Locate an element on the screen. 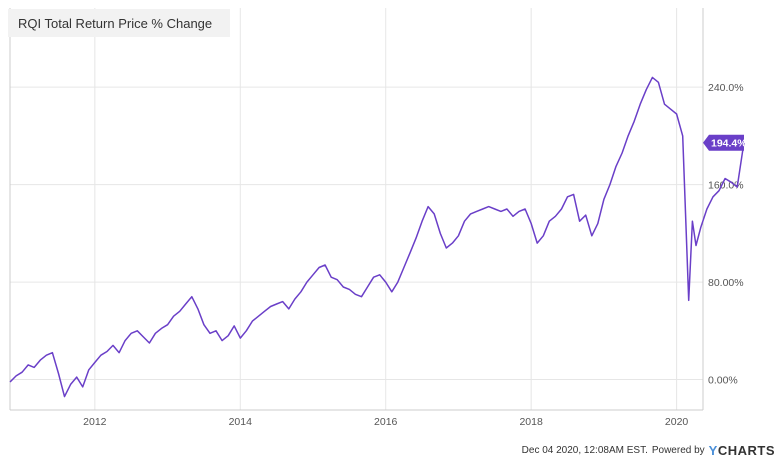 This screenshot has height=464, width=781. y-tick-label: 240.0% is located at coordinates (726, 88).